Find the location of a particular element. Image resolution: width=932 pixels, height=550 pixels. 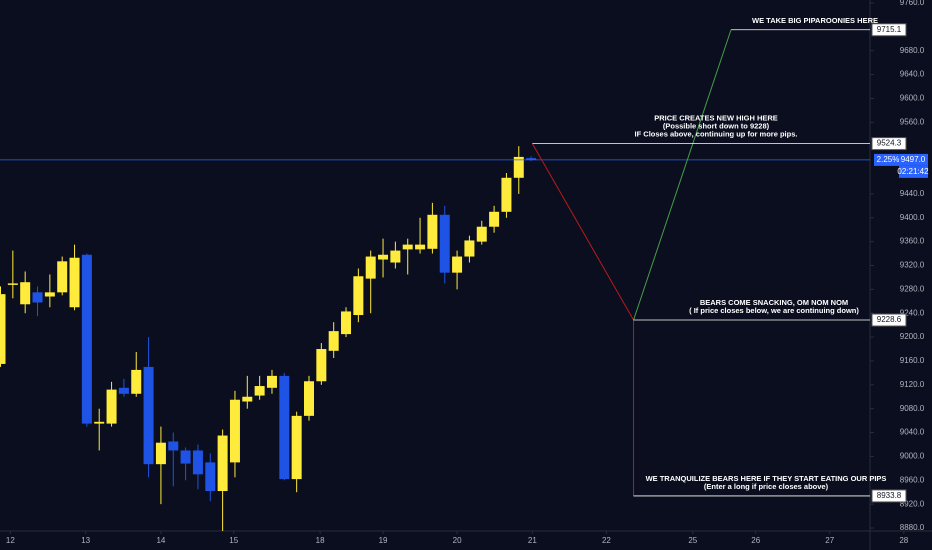

price-label: 9715.1 is located at coordinates (889, 29).